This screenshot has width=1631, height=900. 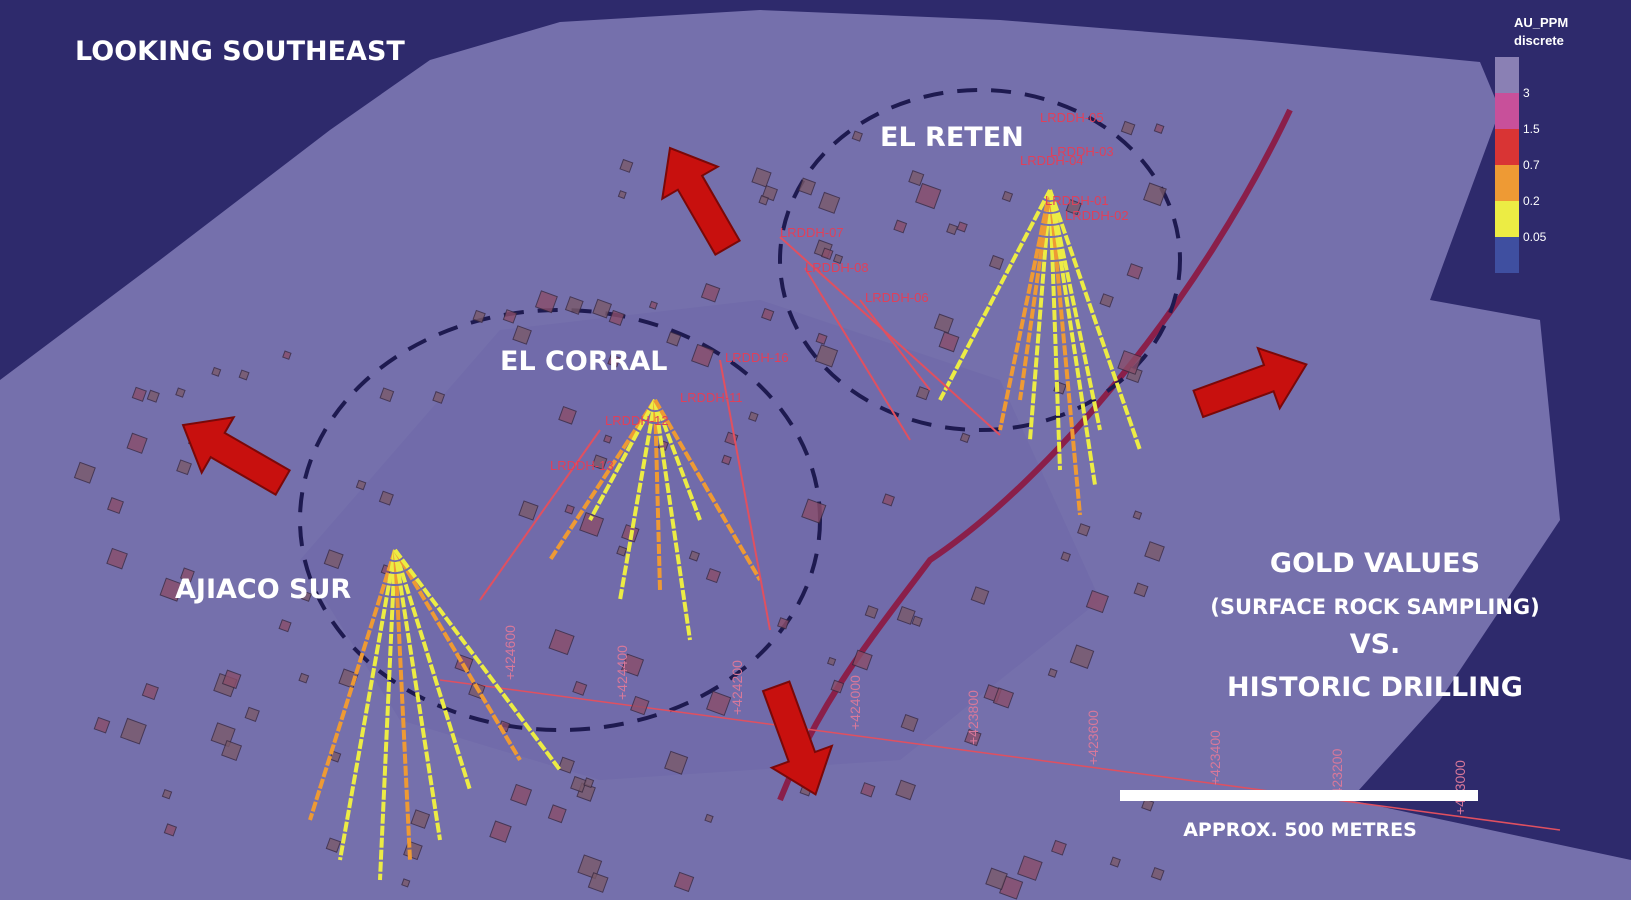 What do you see at coordinates (1531, 201) in the screenshot?
I see `legend-label: 0.2` at bounding box center [1531, 201].